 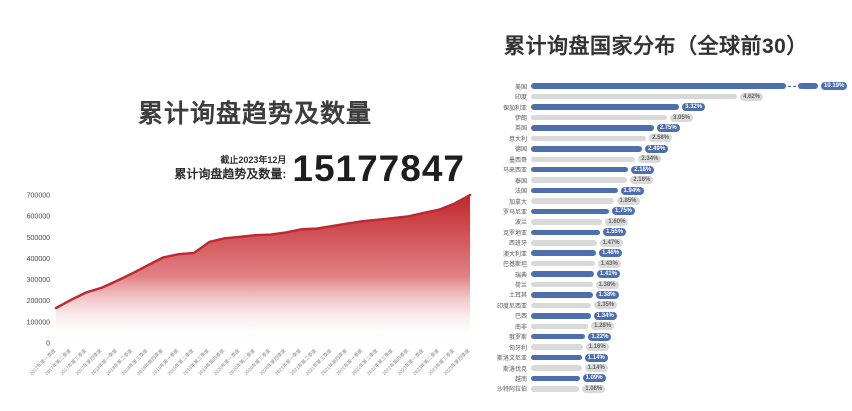 I want to click on country-label: 克罗地亚, so click(x=514, y=233).